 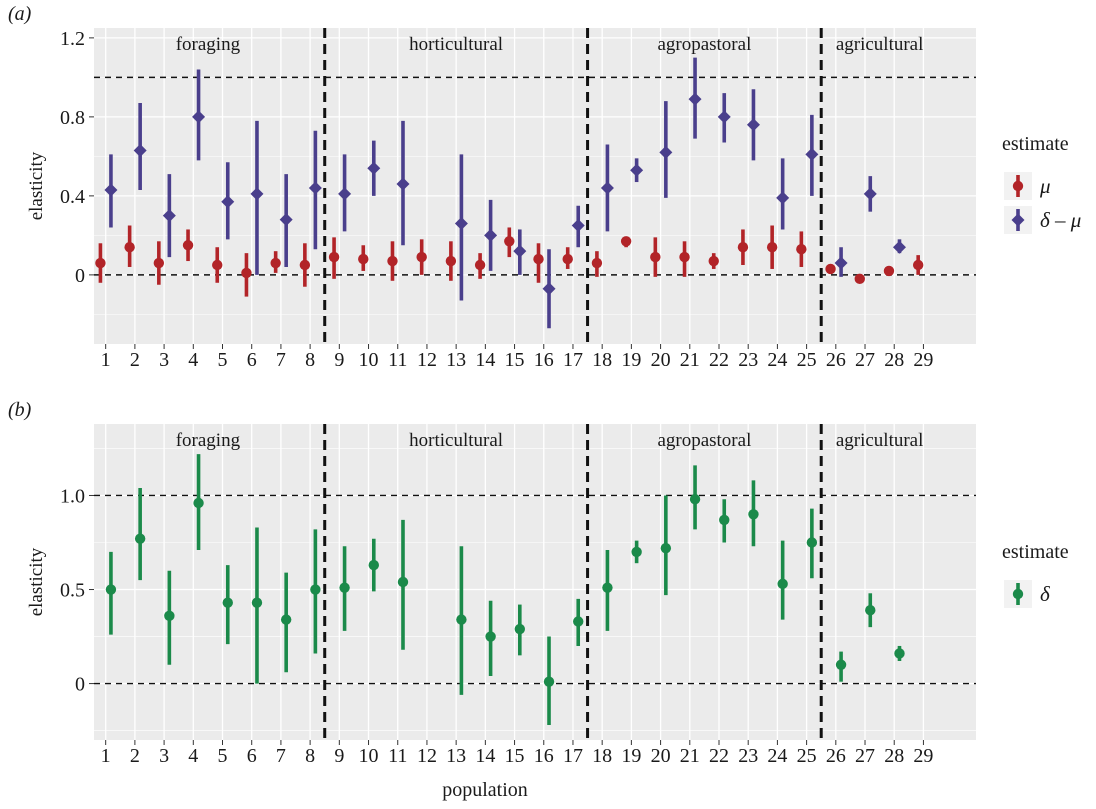 What do you see at coordinates (427, 756) in the screenshot?
I see `x-tick-label: 12` at bounding box center [427, 756].